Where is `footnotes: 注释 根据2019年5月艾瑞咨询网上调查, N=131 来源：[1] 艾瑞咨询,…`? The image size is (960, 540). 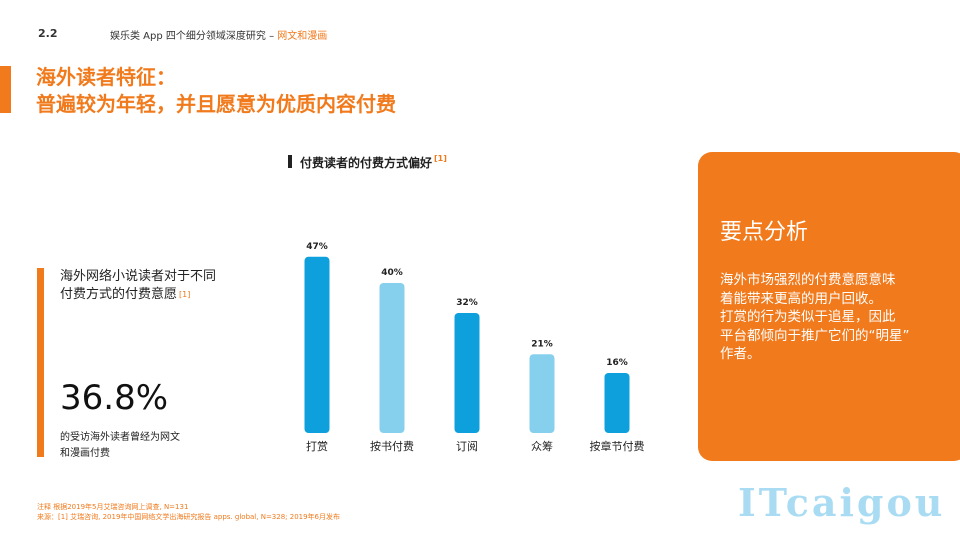 footnotes: 注释 根据2019年5月艾瑞咨询网上调查, N=131 来源：[1] 艾瑞咨询,… is located at coordinates (188, 512).